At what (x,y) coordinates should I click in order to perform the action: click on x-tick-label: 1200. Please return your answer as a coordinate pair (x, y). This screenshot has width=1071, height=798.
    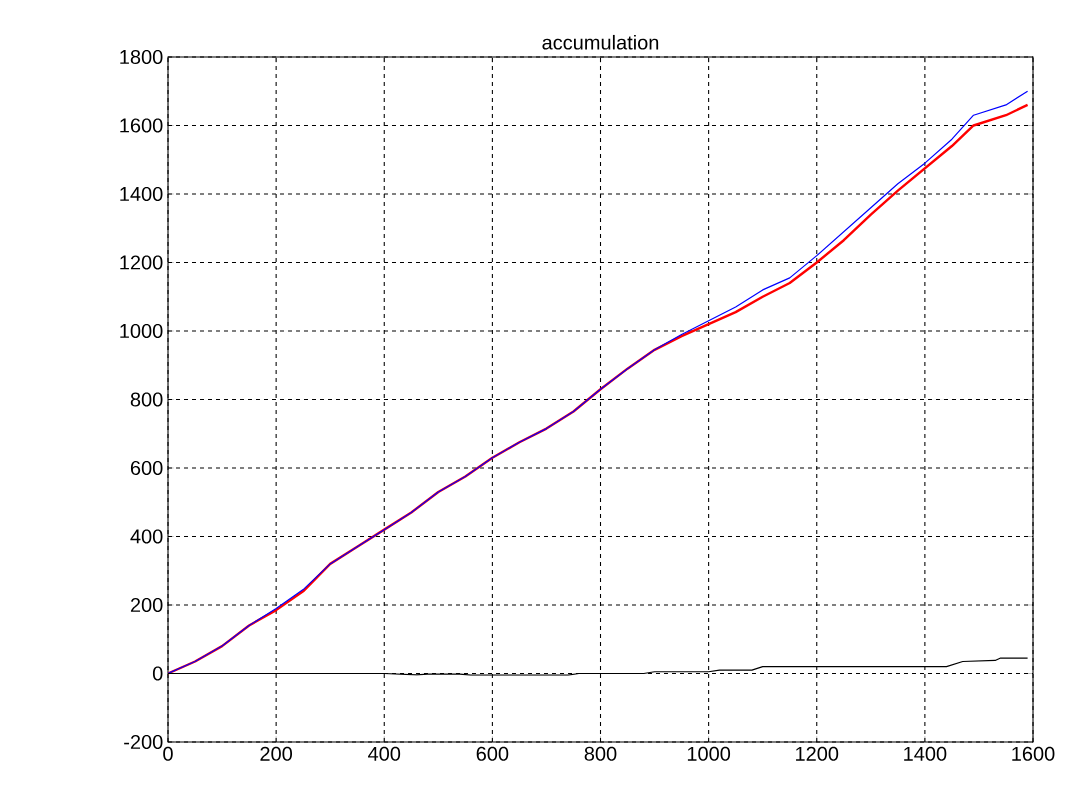
    Looking at the image, I should click on (817, 753).